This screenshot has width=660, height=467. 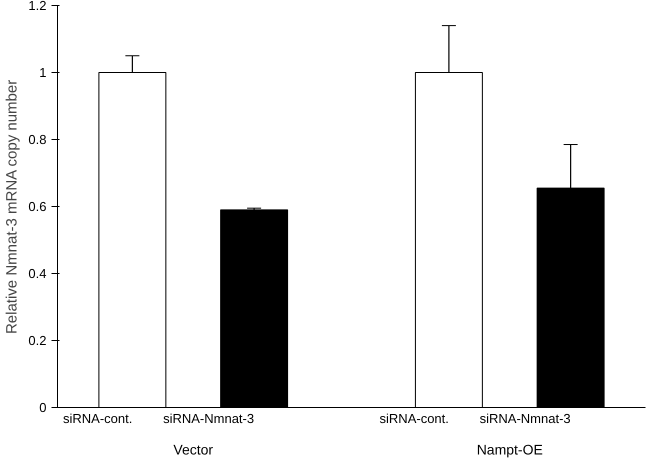 I want to click on y-axis-title: Relative Nmnat-3 mRNA copy number, so click(x=11, y=207).